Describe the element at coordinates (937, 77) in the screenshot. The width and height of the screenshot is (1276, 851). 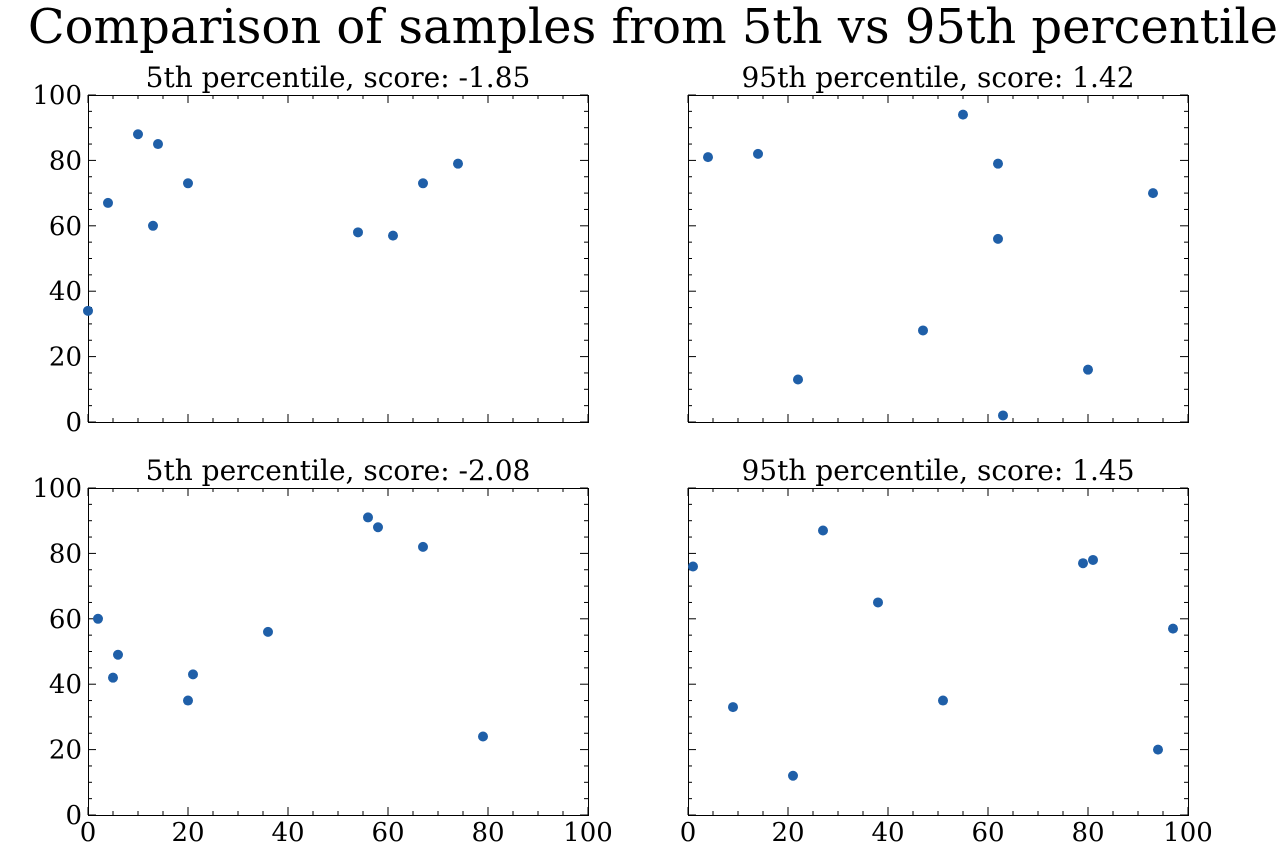
I see `subplot-title: 95th percentile, score: 1.42` at that location.